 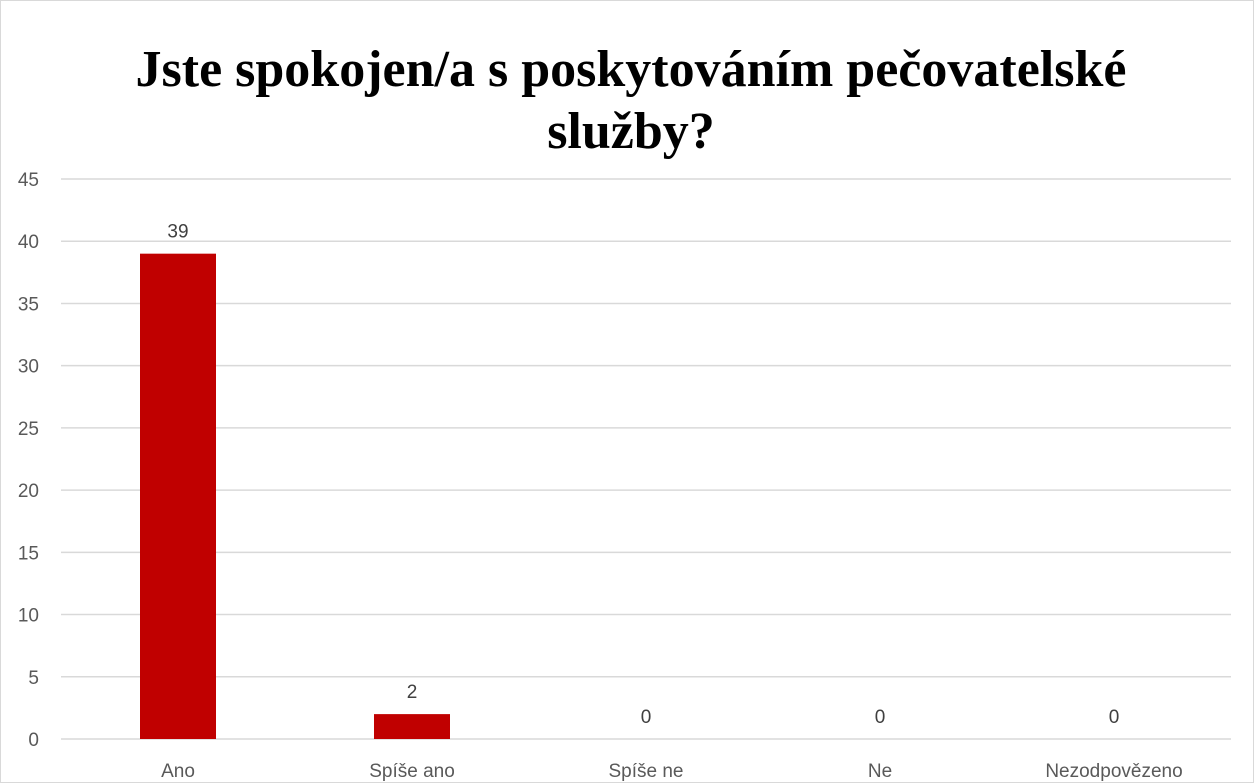 I want to click on x-category-label: Ano, so click(x=178, y=771).